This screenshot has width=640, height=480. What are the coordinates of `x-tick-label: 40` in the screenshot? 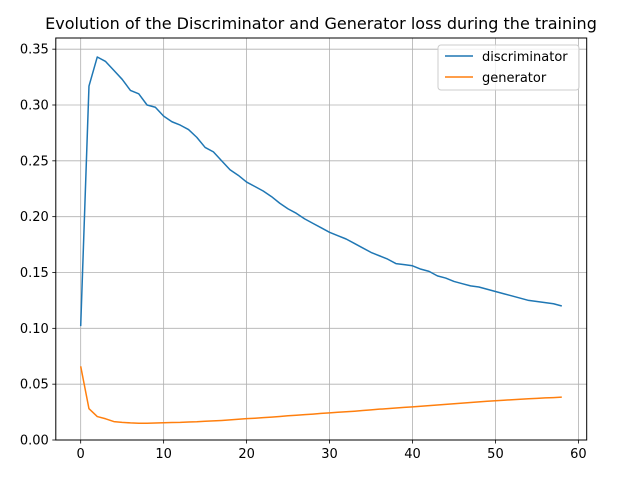 It's located at (412, 454).